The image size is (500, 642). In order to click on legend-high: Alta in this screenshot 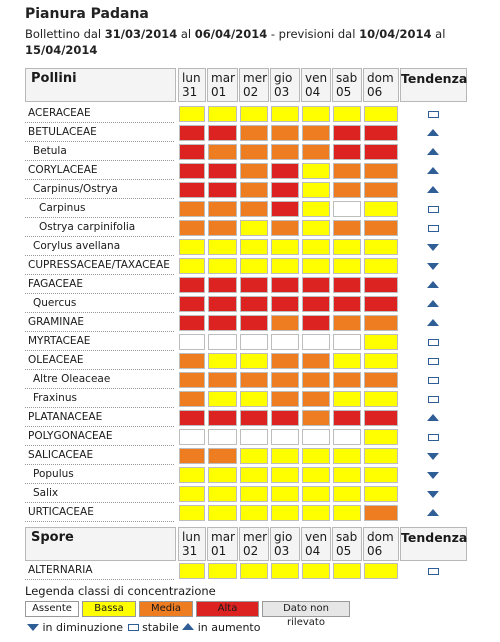, I will do `click(227, 609)`.